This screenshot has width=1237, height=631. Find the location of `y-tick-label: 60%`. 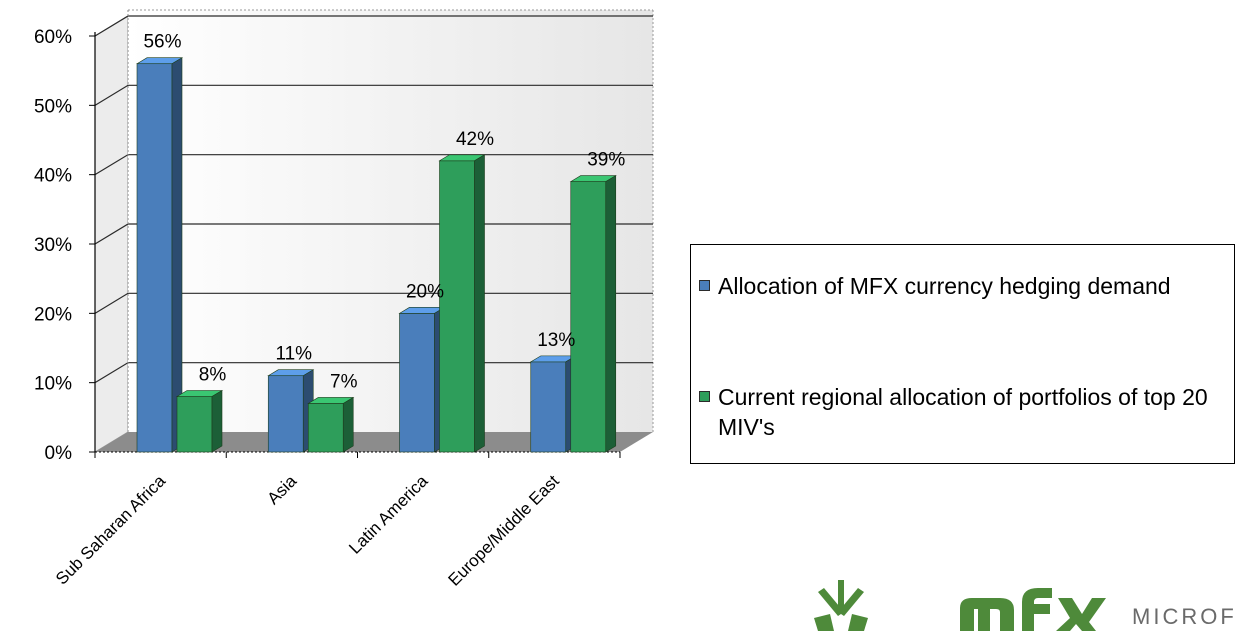

y-tick-label: 60% is located at coordinates (53, 37).